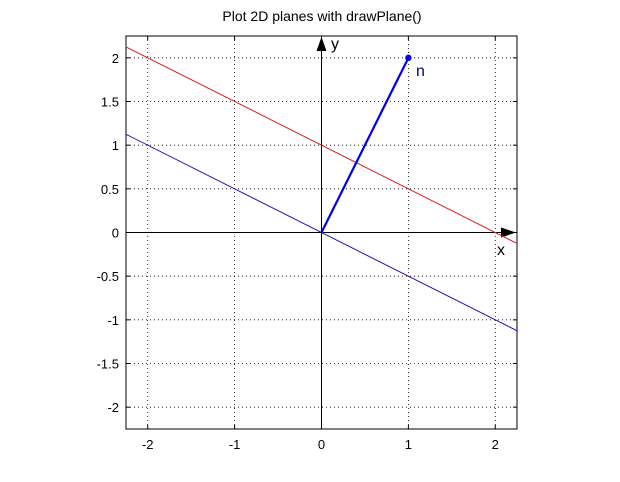 Image resolution: width=620 pixels, height=482 pixels. What do you see at coordinates (495, 444) in the screenshot?
I see `x-tick-label: 2` at bounding box center [495, 444].